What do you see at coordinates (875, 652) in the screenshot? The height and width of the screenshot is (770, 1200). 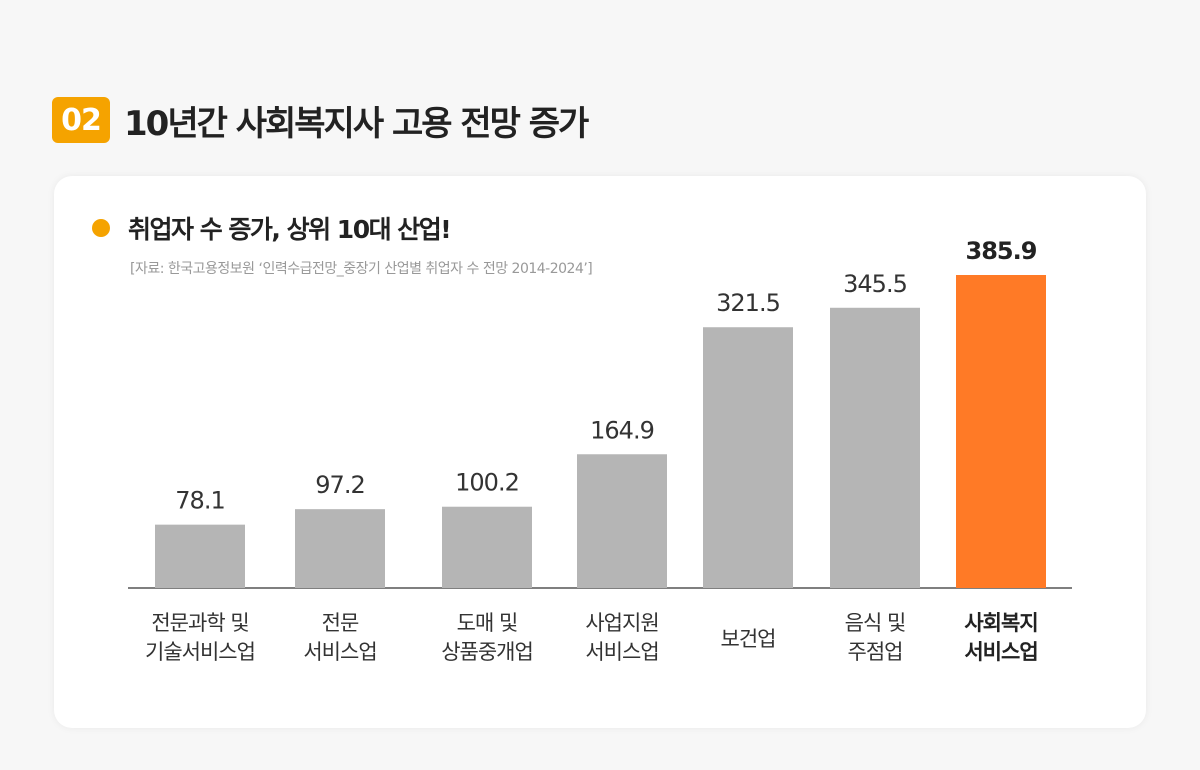 I see `category-label-5-line-1: 주점업` at bounding box center [875, 652].